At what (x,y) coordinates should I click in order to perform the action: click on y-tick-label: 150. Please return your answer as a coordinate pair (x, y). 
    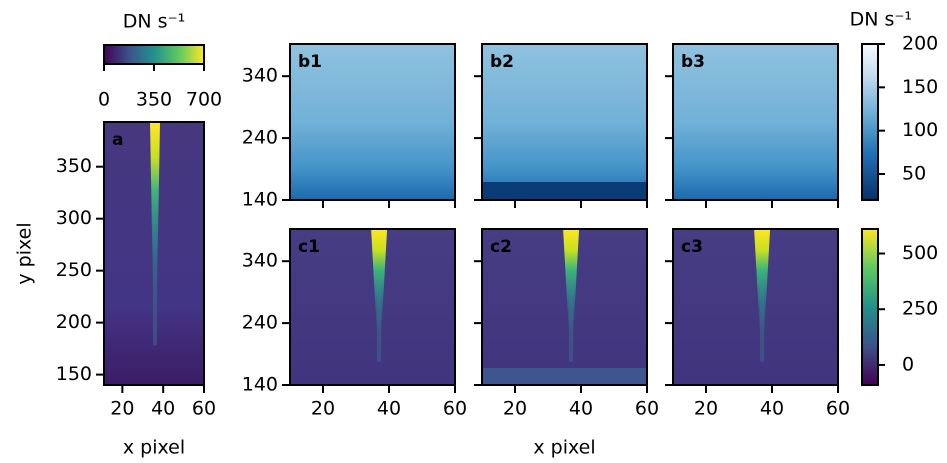
    Looking at the image, I should click on (74, 374).